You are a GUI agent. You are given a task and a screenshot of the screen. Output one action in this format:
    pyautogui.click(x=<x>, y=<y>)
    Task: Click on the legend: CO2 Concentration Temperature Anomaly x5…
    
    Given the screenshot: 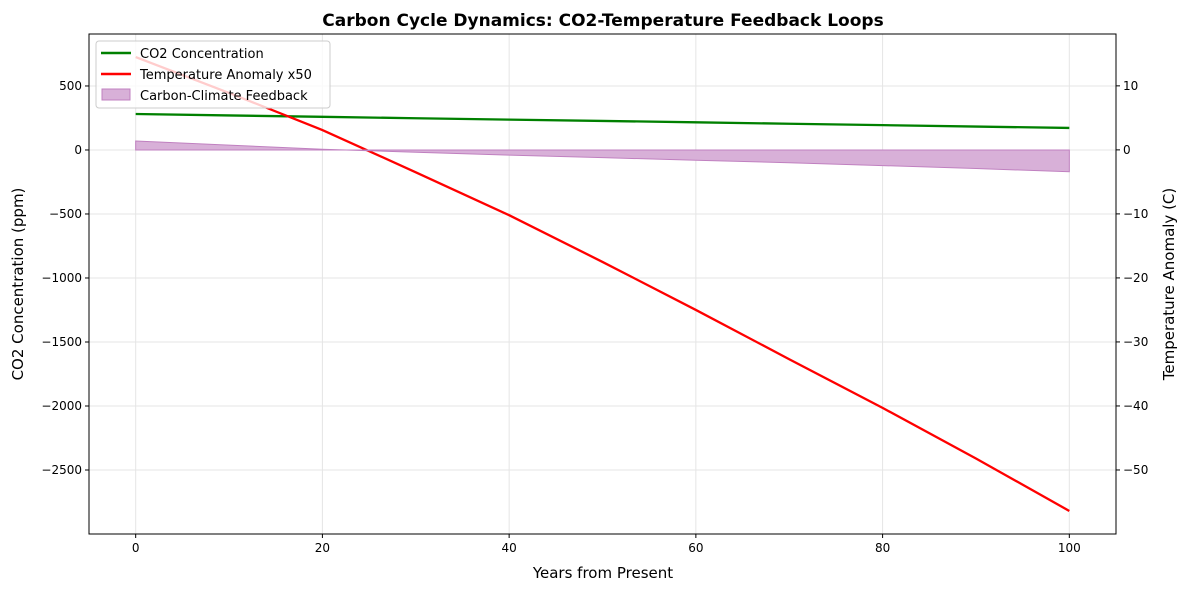 What is the action you would take?
    pyautogui.click(x=213, y=74)
    